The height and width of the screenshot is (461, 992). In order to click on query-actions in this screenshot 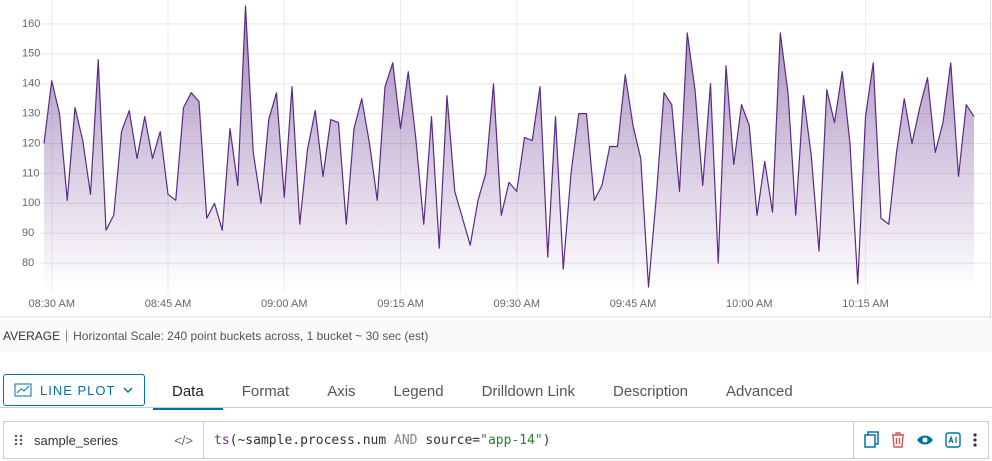, I will do `click(921, 440)`.